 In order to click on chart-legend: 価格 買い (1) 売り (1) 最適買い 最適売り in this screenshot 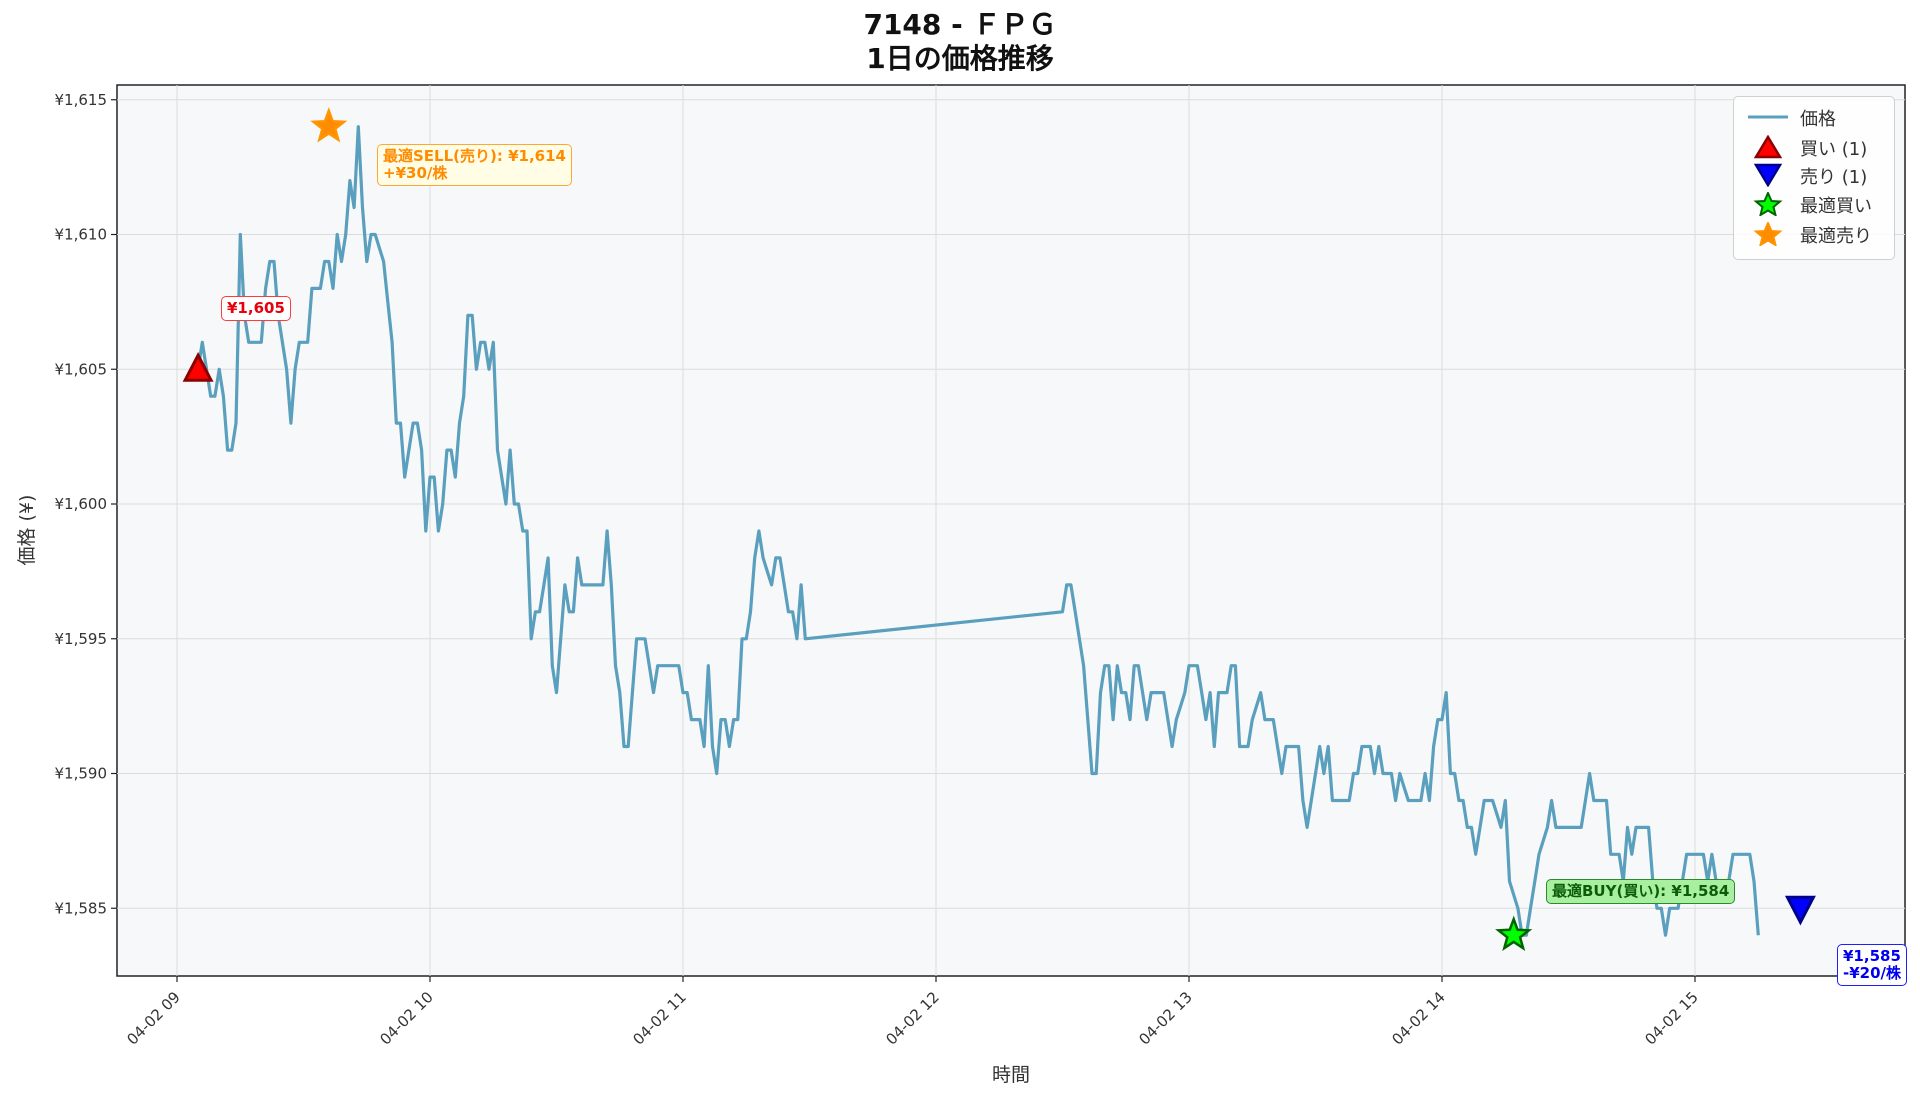, I will do `click(1814, 178)`.